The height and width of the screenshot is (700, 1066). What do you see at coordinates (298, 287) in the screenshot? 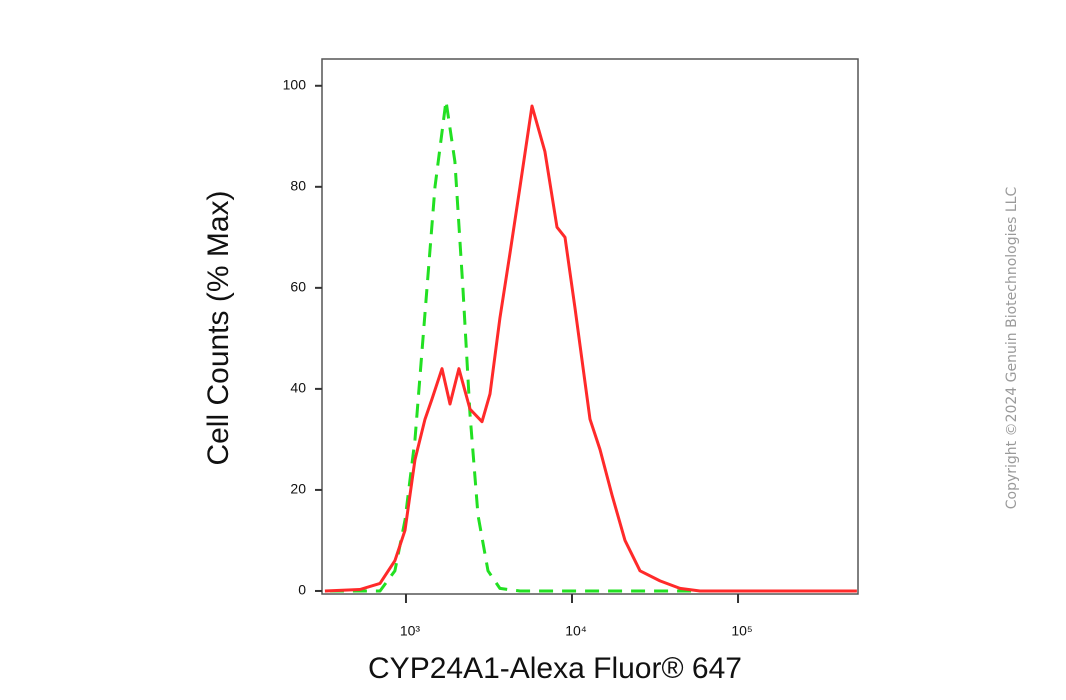
I see `y-tick-label: 60` at bounding box center [298, 287].